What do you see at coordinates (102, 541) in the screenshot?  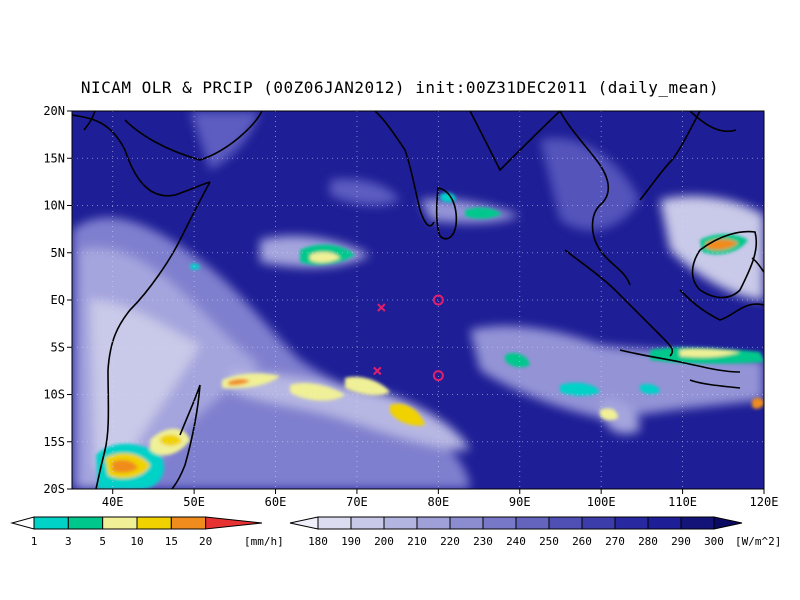 I see `colorbar-tick-label: 5` at bounding box center [102, 541].